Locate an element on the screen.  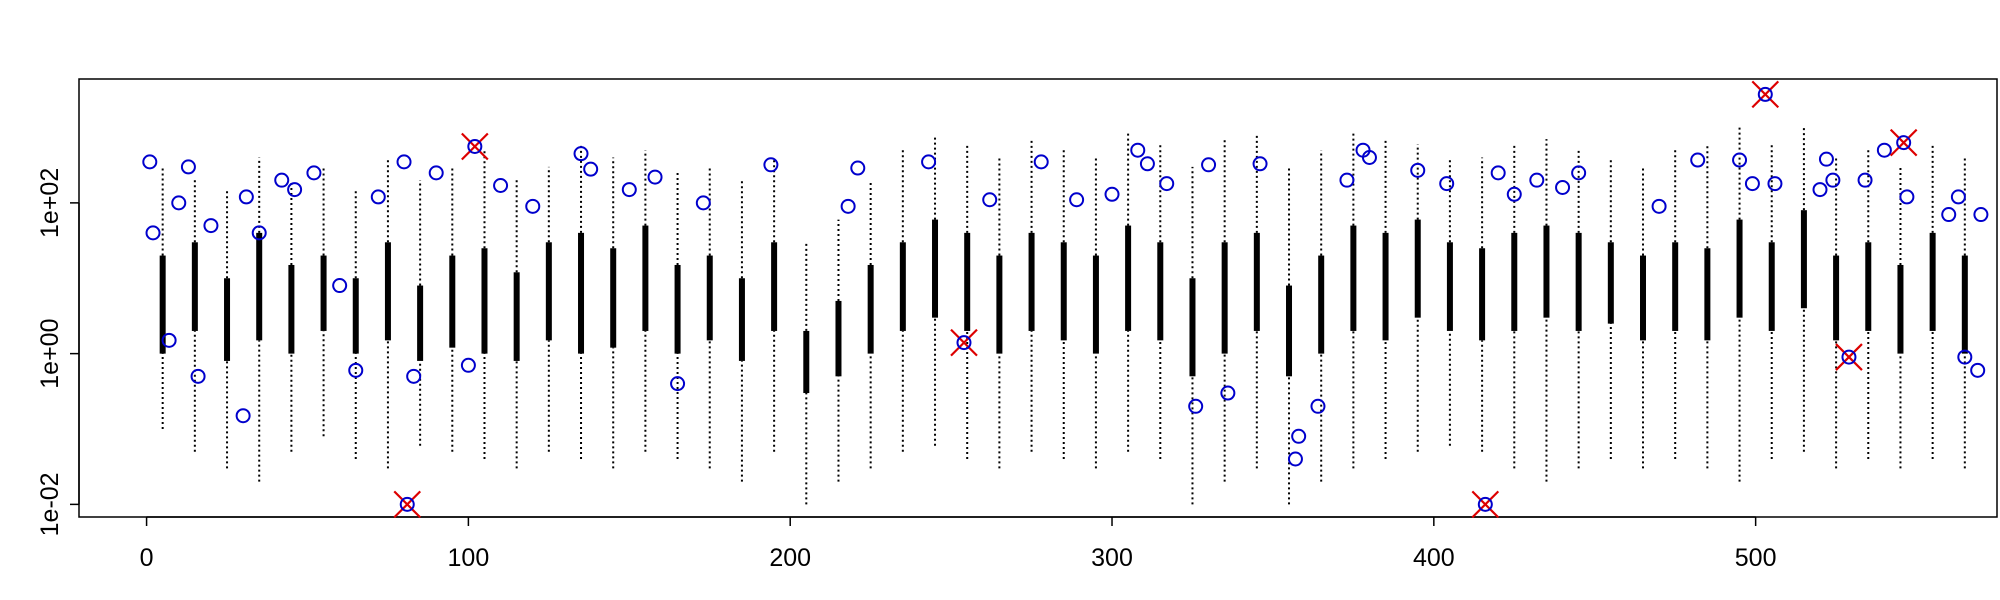
y-tick-label: 1e+00 is located at coordinates (50, 354).